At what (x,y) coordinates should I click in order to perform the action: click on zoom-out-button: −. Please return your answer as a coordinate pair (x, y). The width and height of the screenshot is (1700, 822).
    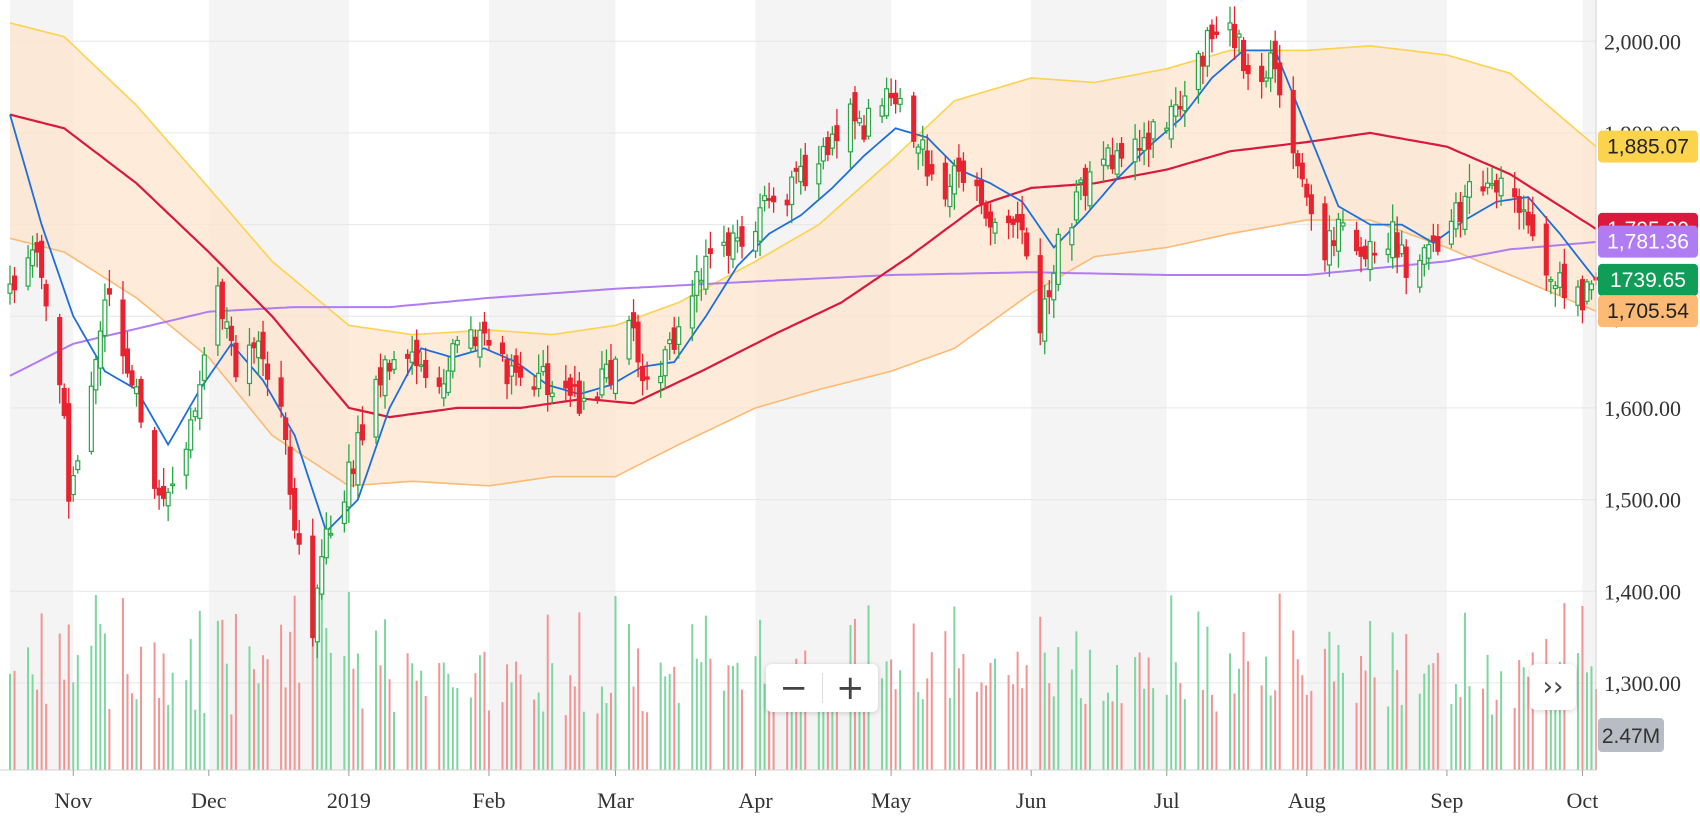
    Looking at the image, I should click on (794, 688).